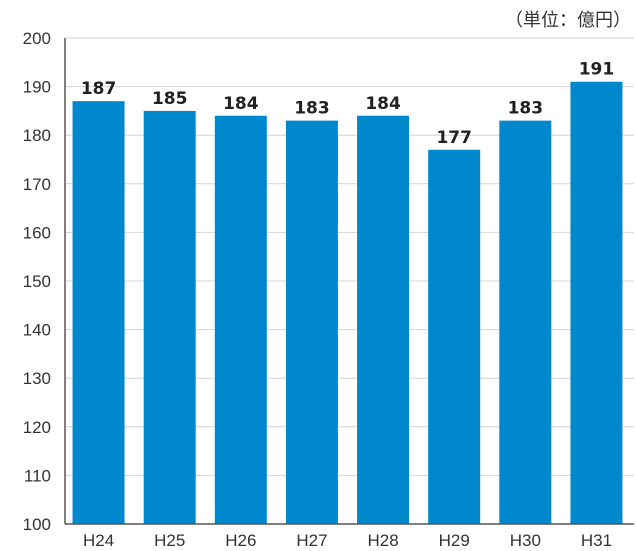 This screenshot has width=637, height=551. Describe the element at coordinates (37, 330) in the screenshot. I see `y-tick-label-140: 140` at that location.